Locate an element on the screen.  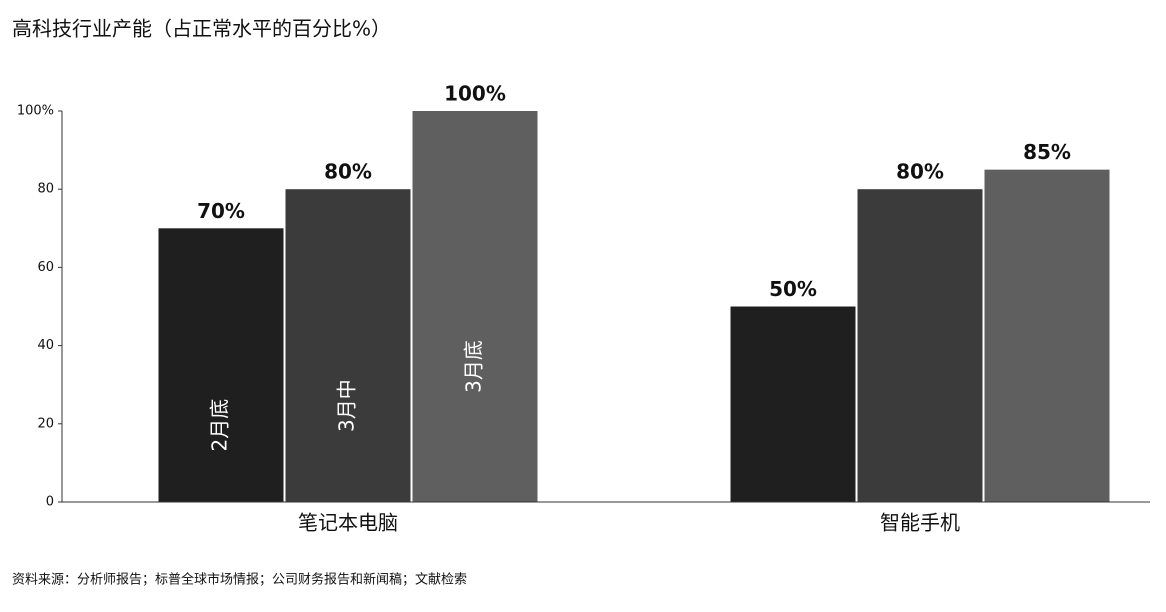
value-label: 50% is located at coordinates (793, 289).